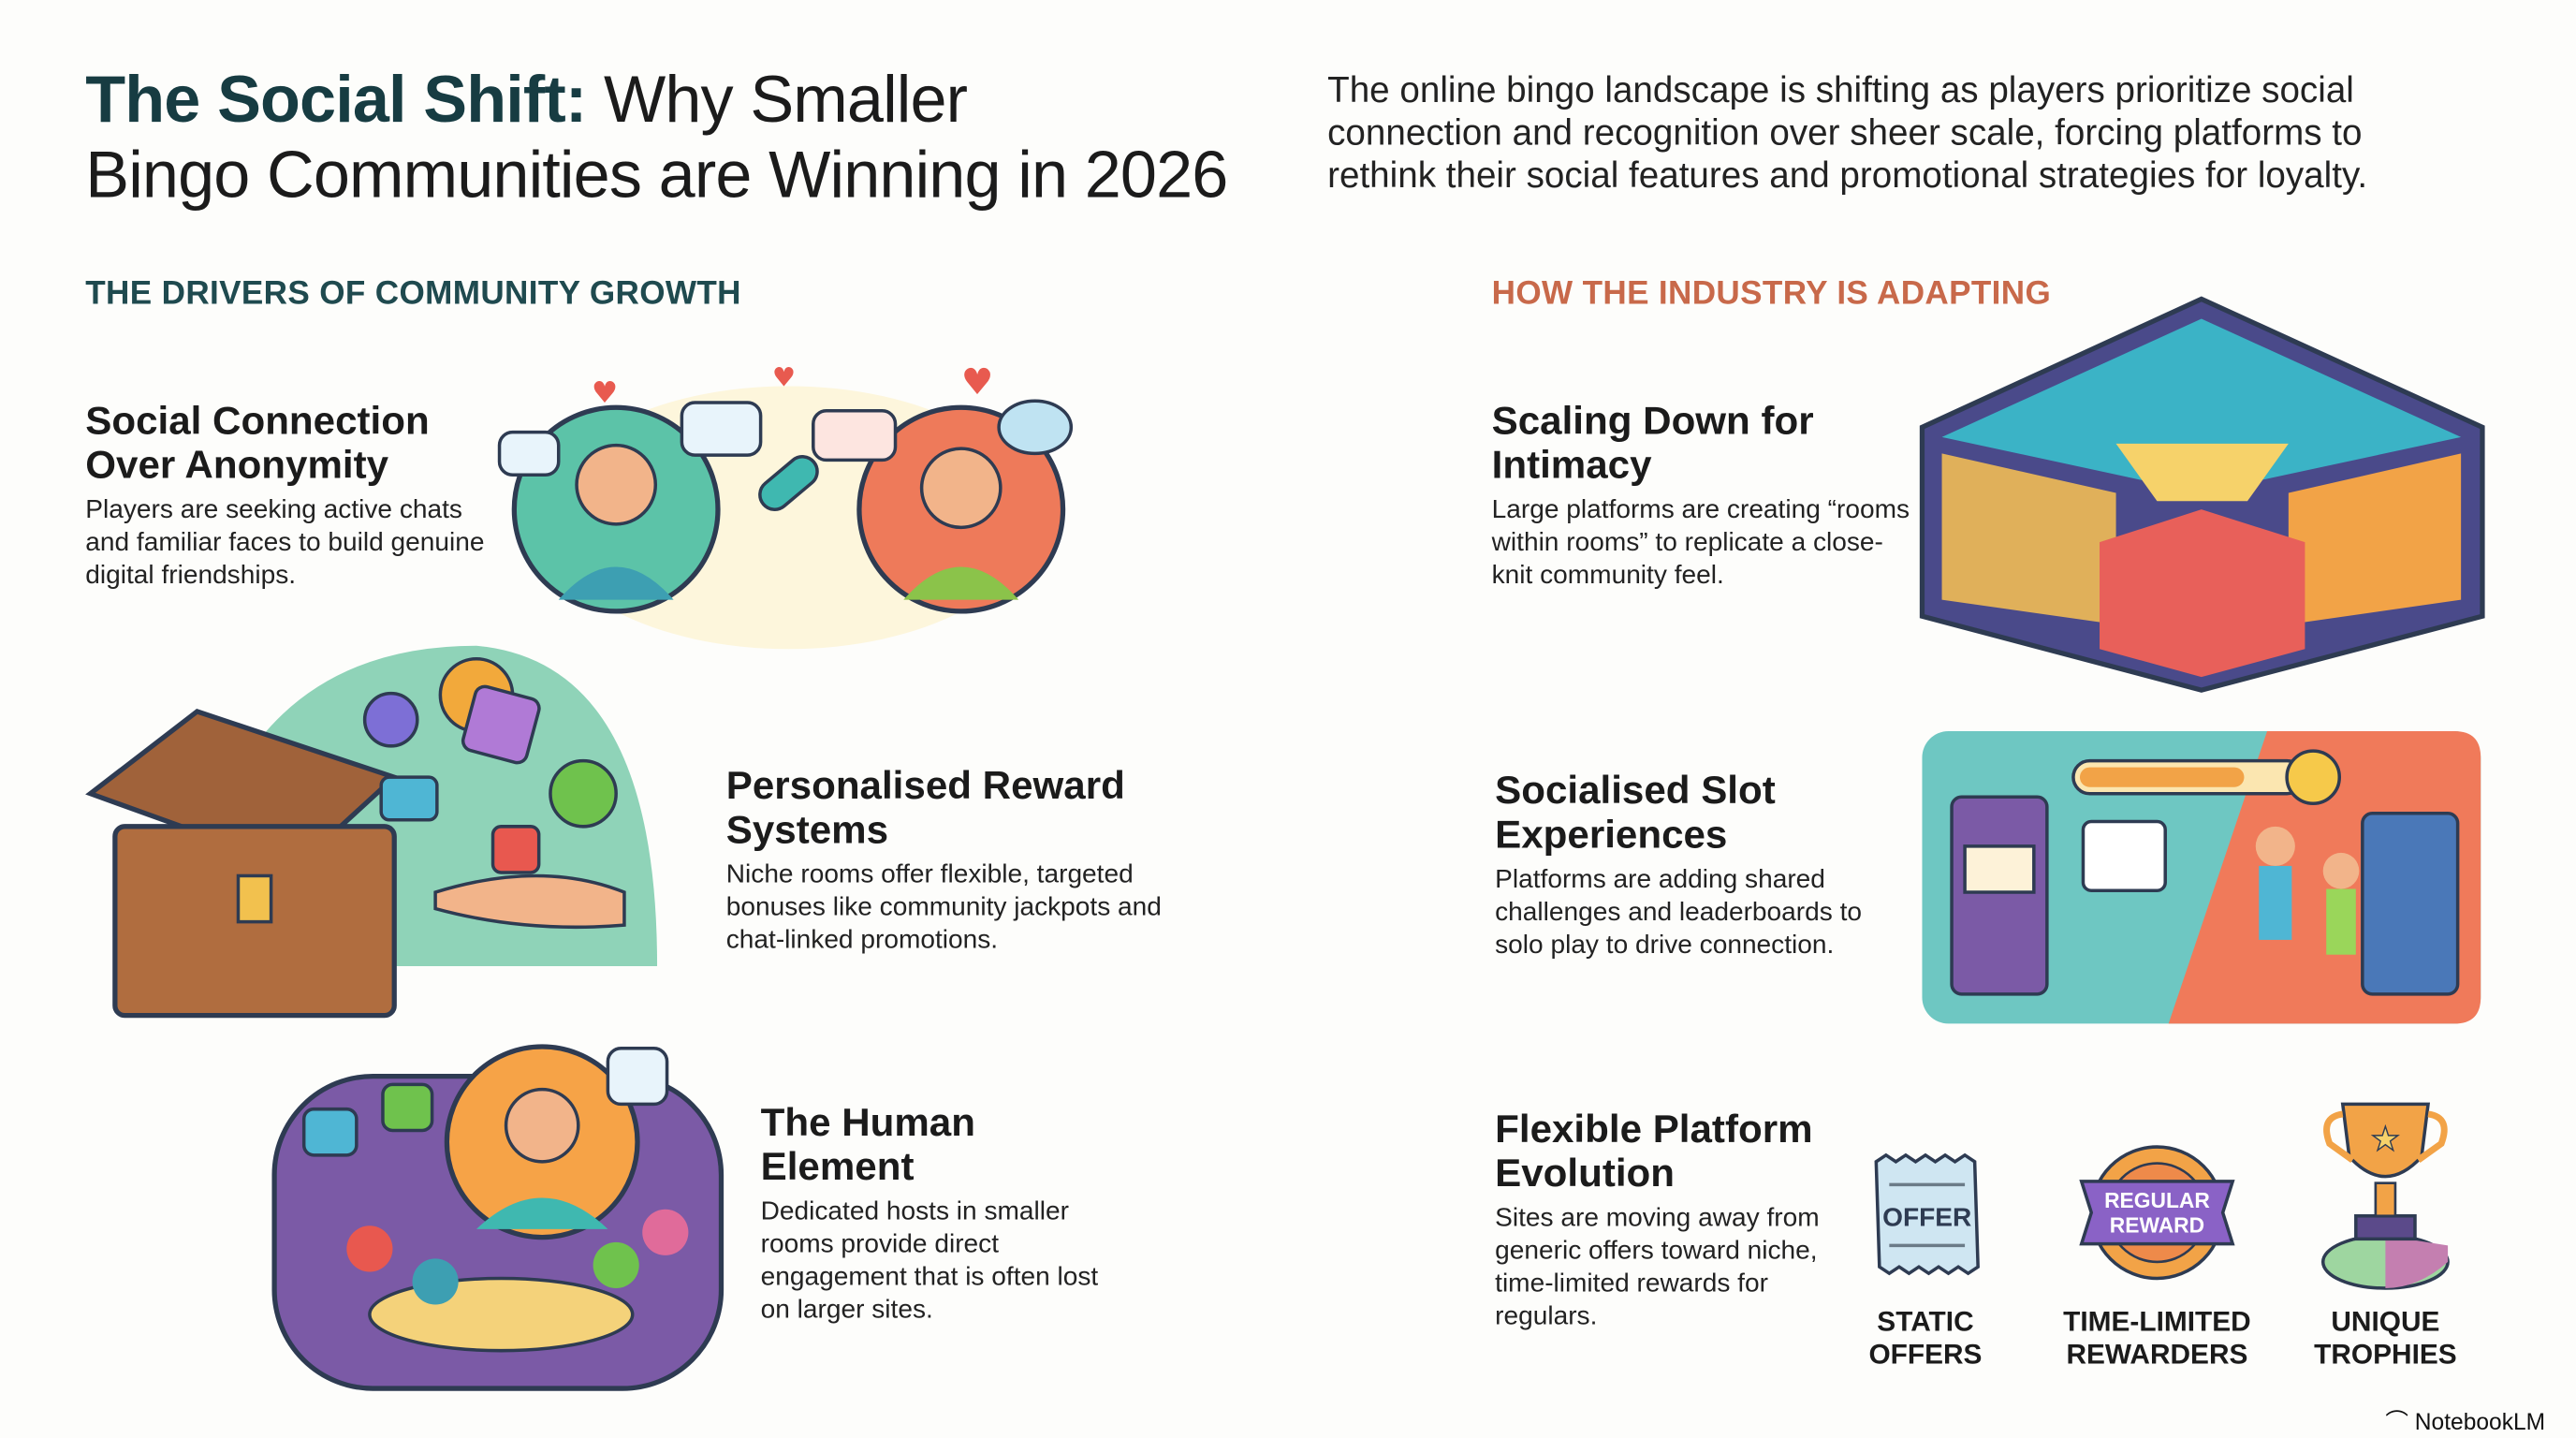  I want to click on svg-text: REWARD, so click(2157, 1224).